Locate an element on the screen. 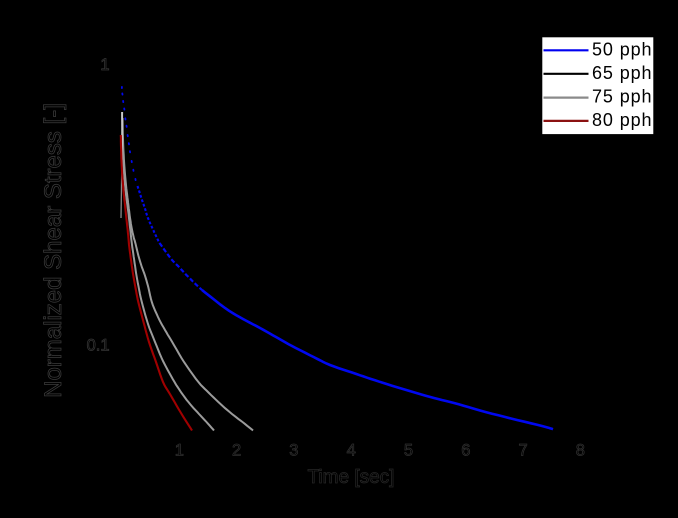 This screenshot has width=678, height=518. svg-text: 8 is located at coordinates (580, 451).